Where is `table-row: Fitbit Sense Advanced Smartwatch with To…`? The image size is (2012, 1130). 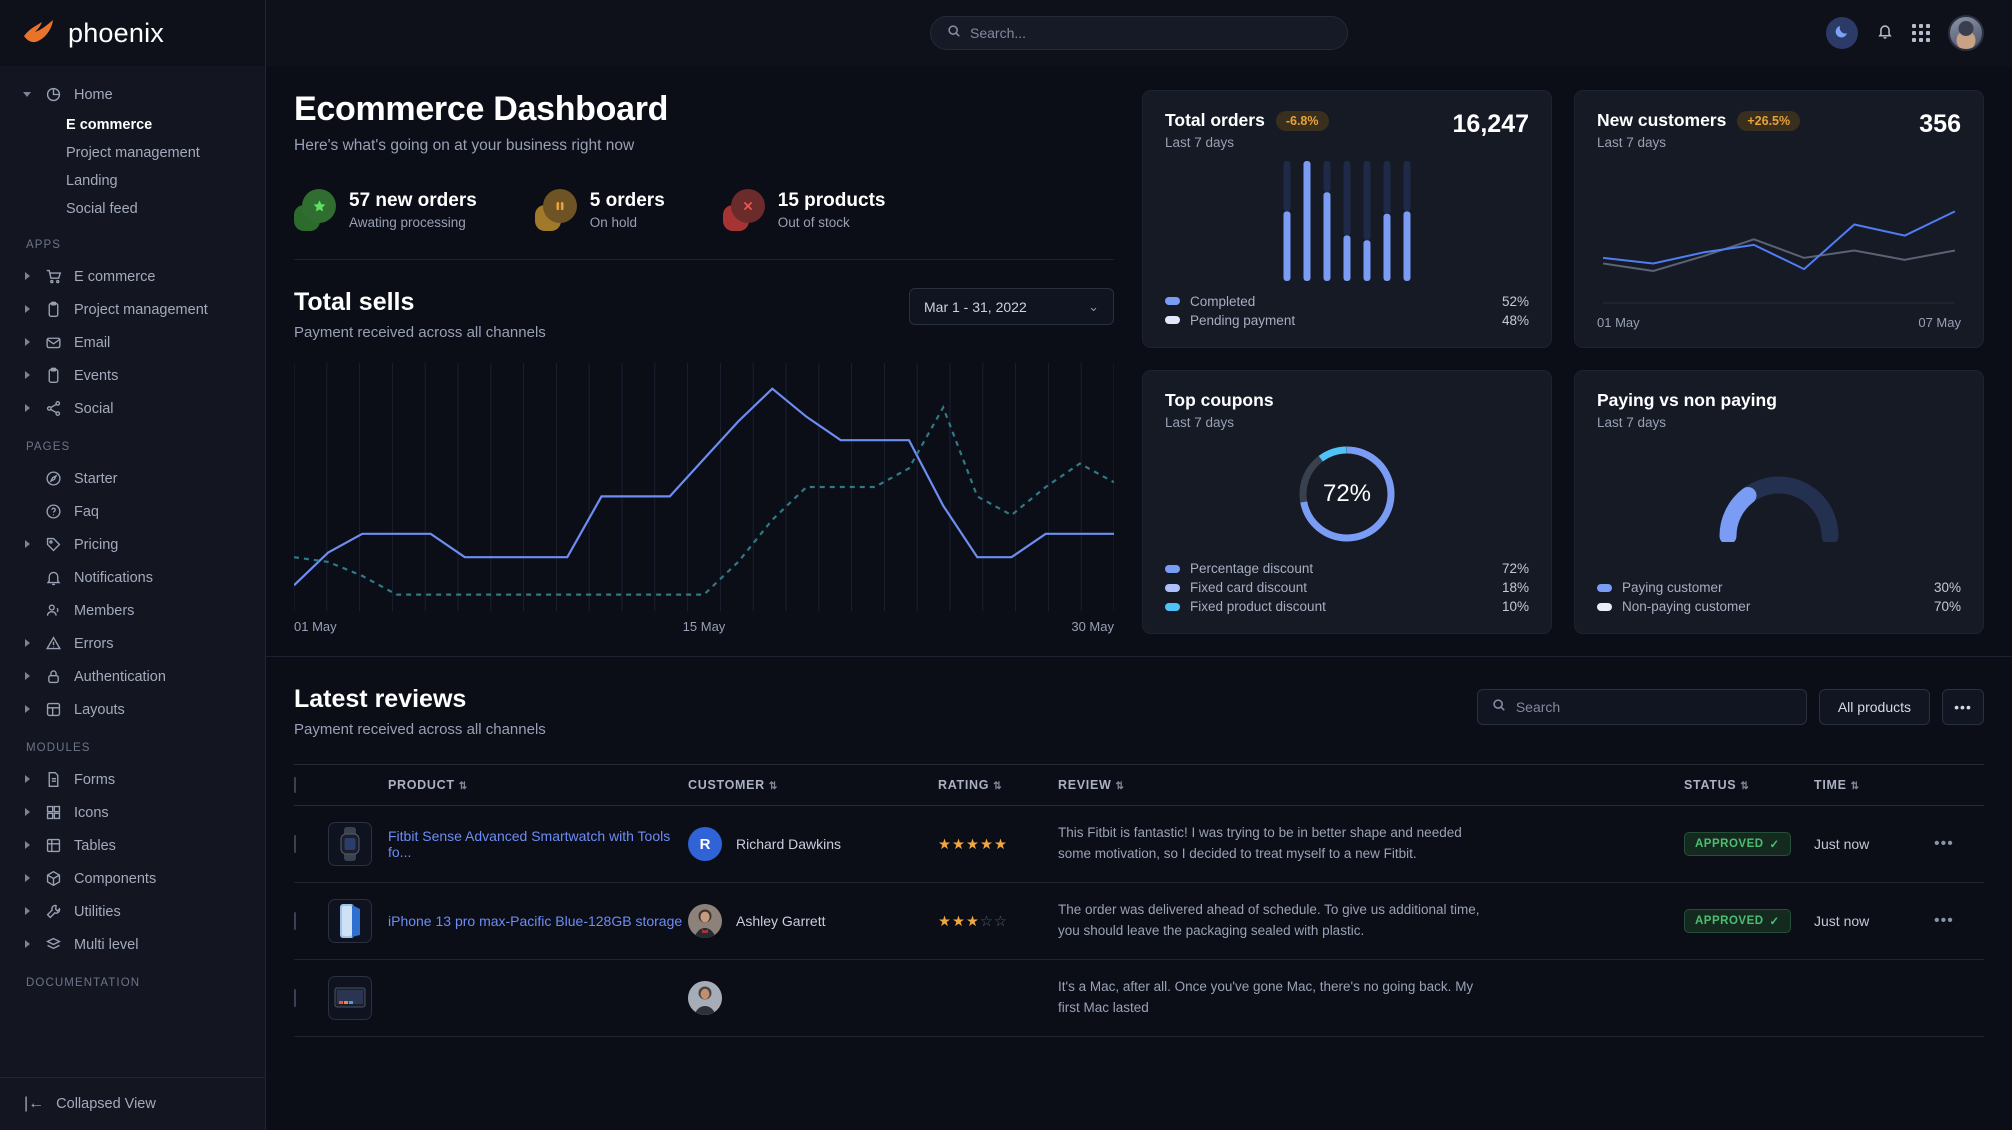 table-row: Fitbit Sense Advanced Smartwatch with To… is located at coordinates (1139, 844).